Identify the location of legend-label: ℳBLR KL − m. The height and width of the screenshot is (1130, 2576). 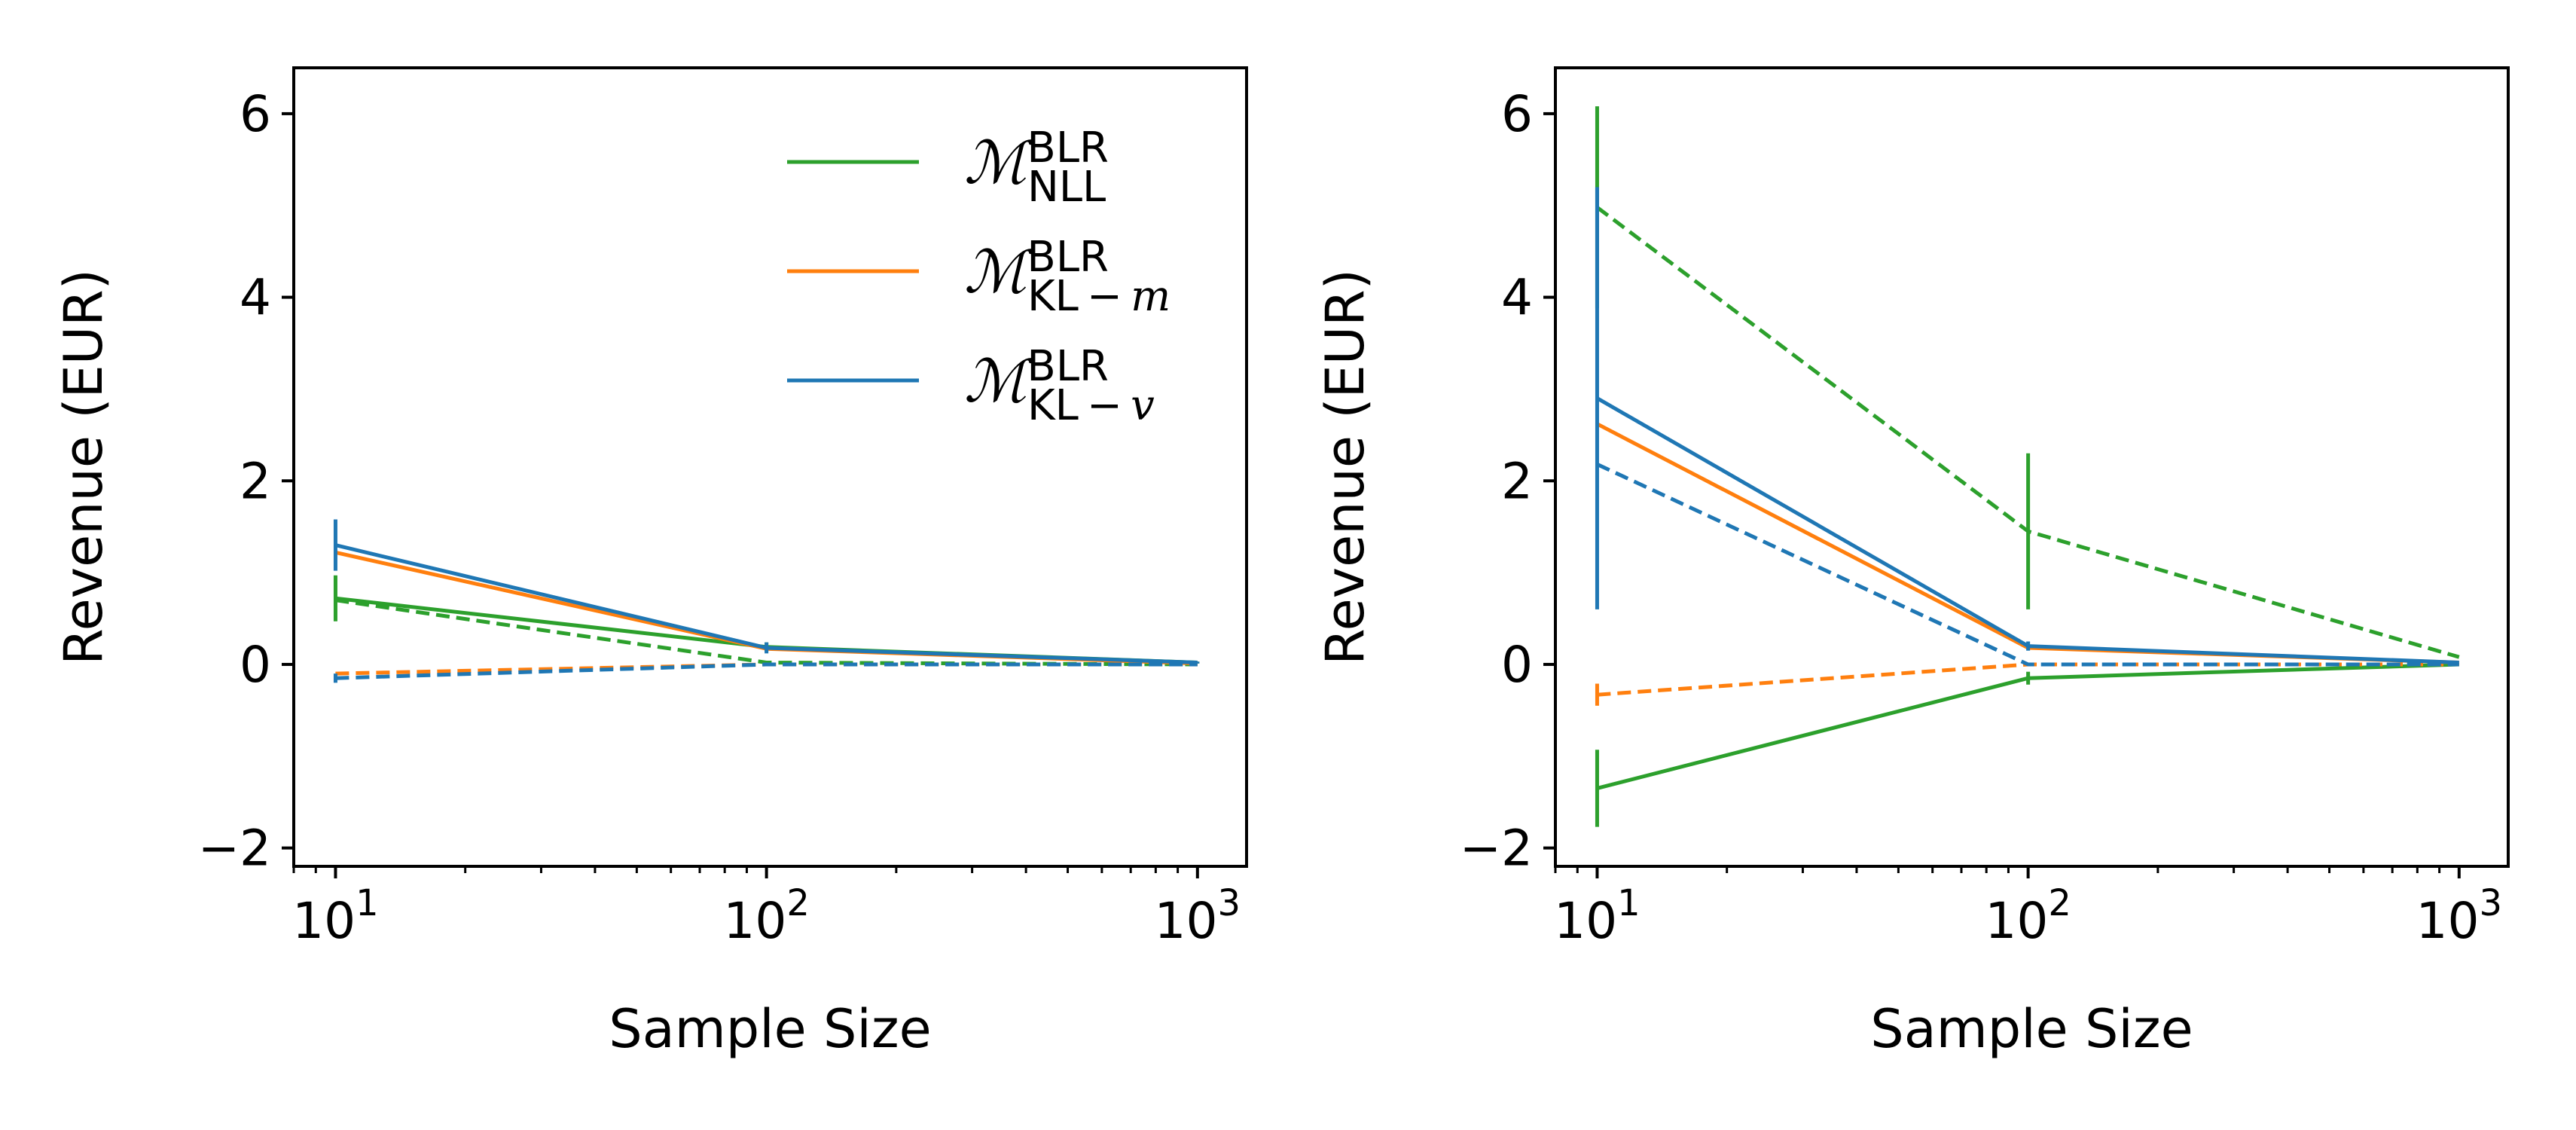
(1067, 277).